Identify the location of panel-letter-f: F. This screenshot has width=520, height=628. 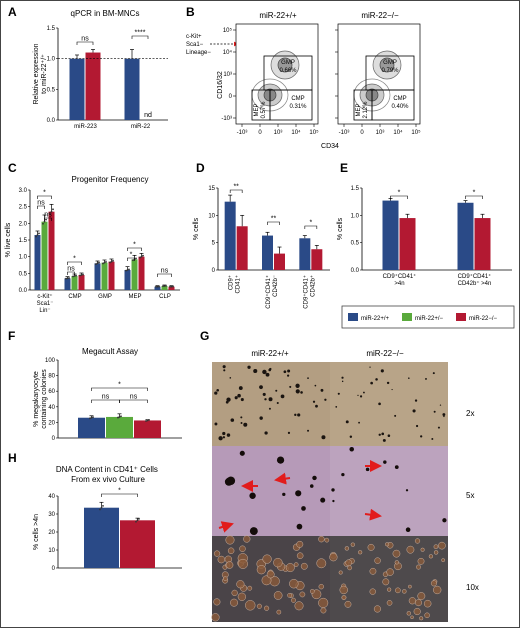
(11, 336).